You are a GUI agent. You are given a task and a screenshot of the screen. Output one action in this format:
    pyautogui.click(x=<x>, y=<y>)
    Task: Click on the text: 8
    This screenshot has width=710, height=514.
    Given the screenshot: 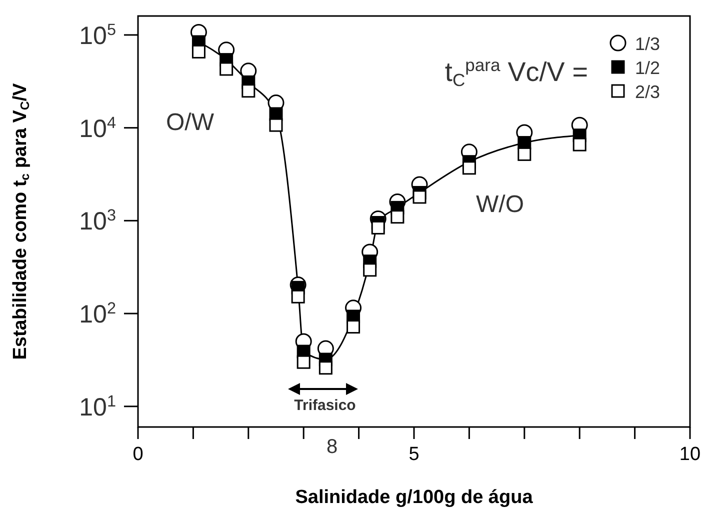 What is the action you would take?
    pyautogui.click(x=332, y=447)
    